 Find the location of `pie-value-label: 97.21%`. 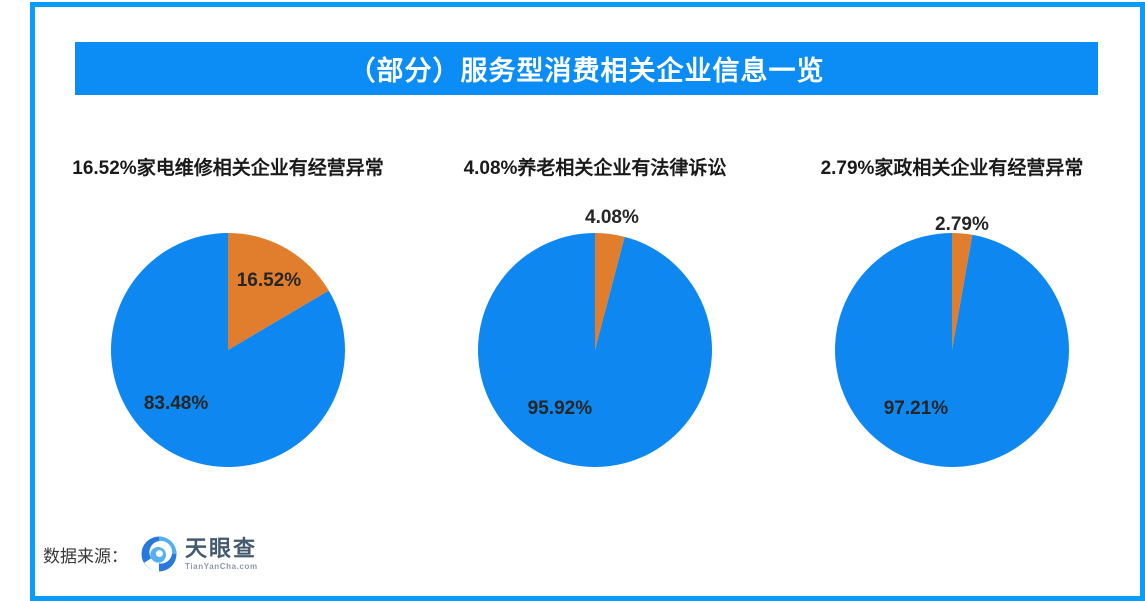

pie-value-label: 97.21% is located at coordinates (916, 408).